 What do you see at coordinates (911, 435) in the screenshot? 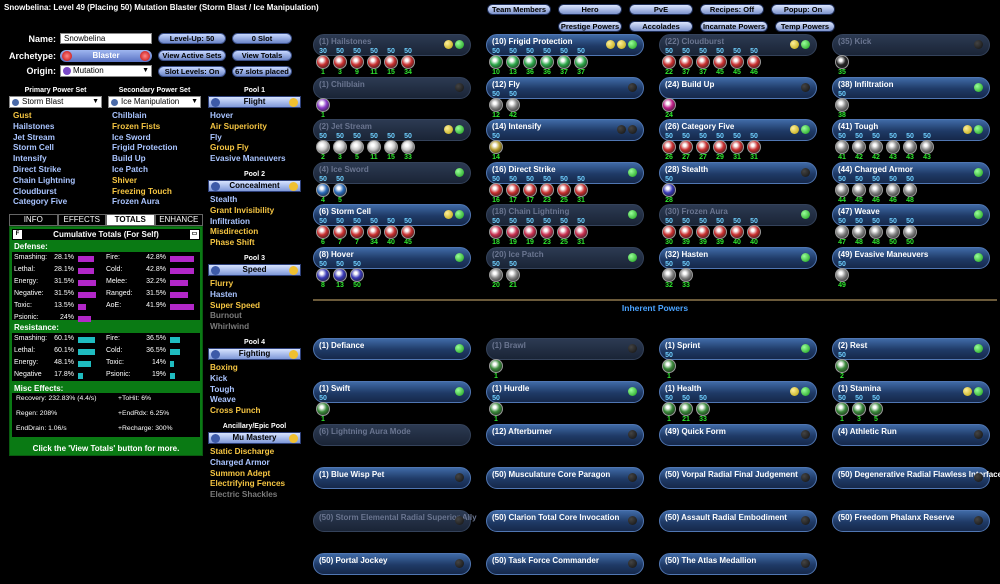
I see `power-slot: (4) Athletic Run` at bounding box center [911, 435].